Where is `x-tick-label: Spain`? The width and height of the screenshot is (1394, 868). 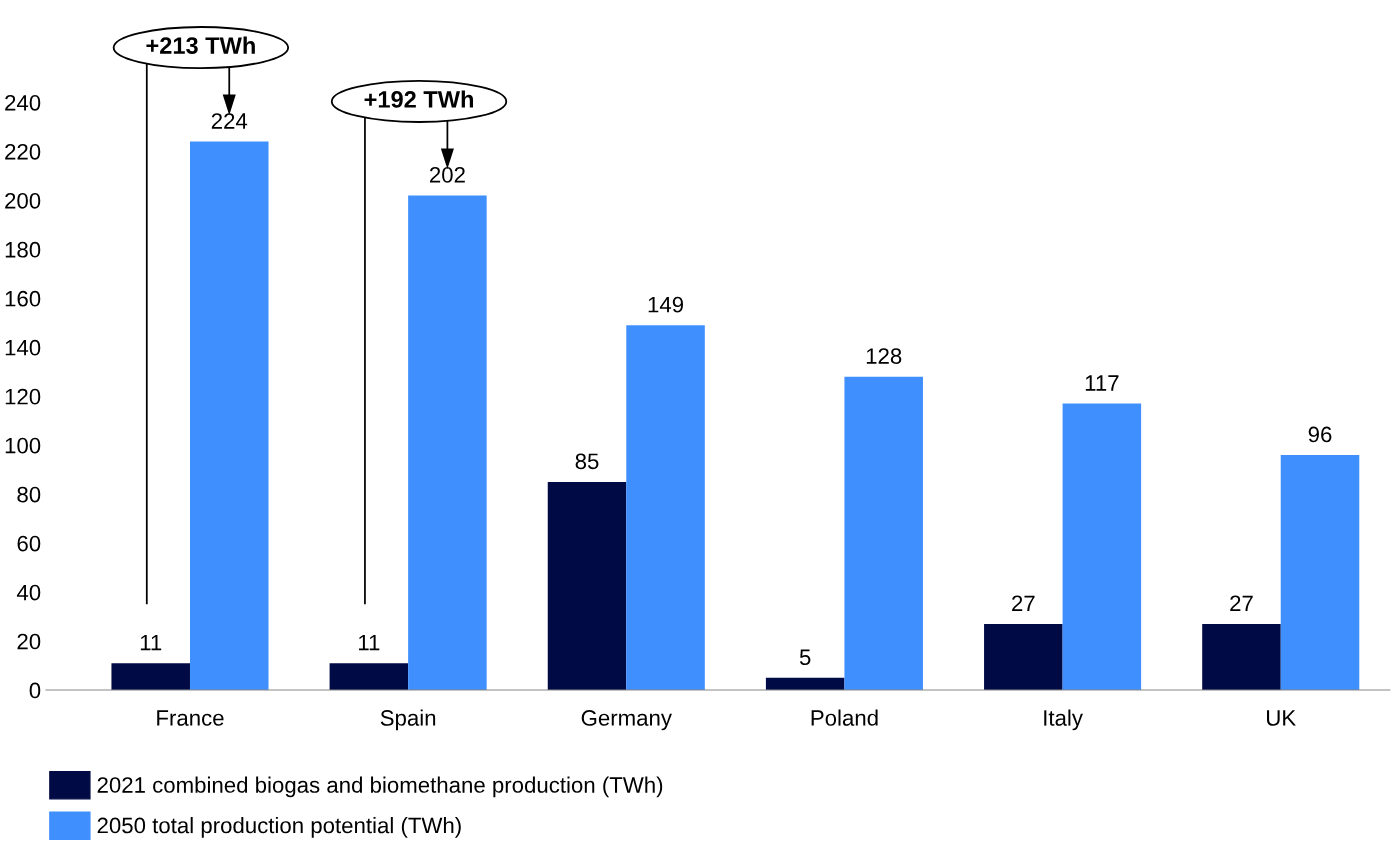 x-tick-label: Spain is located at coordinates (408, 720).